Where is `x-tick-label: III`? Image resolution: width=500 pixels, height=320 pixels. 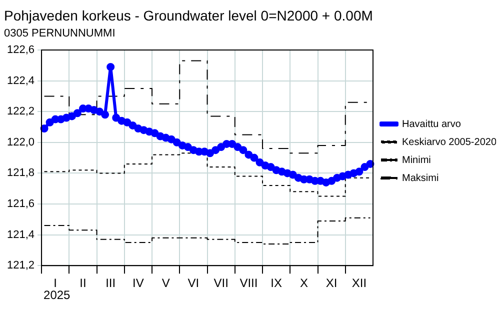
x-tick-label: III is located at coordinates (111, 283).